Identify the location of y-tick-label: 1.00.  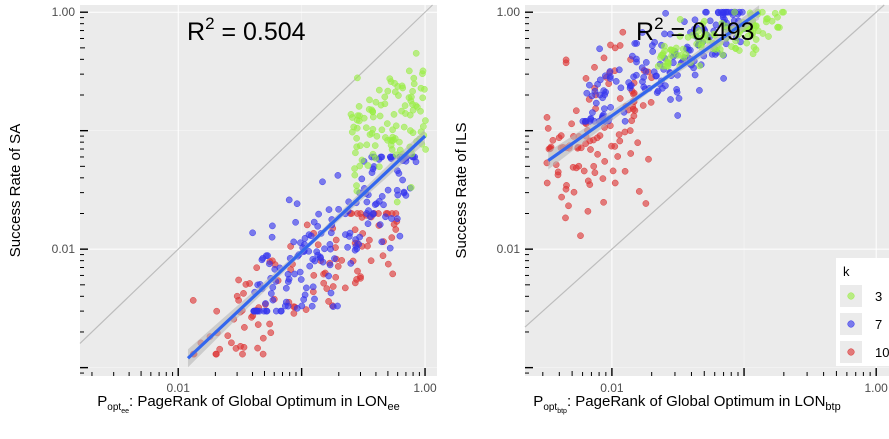
(509, 12).